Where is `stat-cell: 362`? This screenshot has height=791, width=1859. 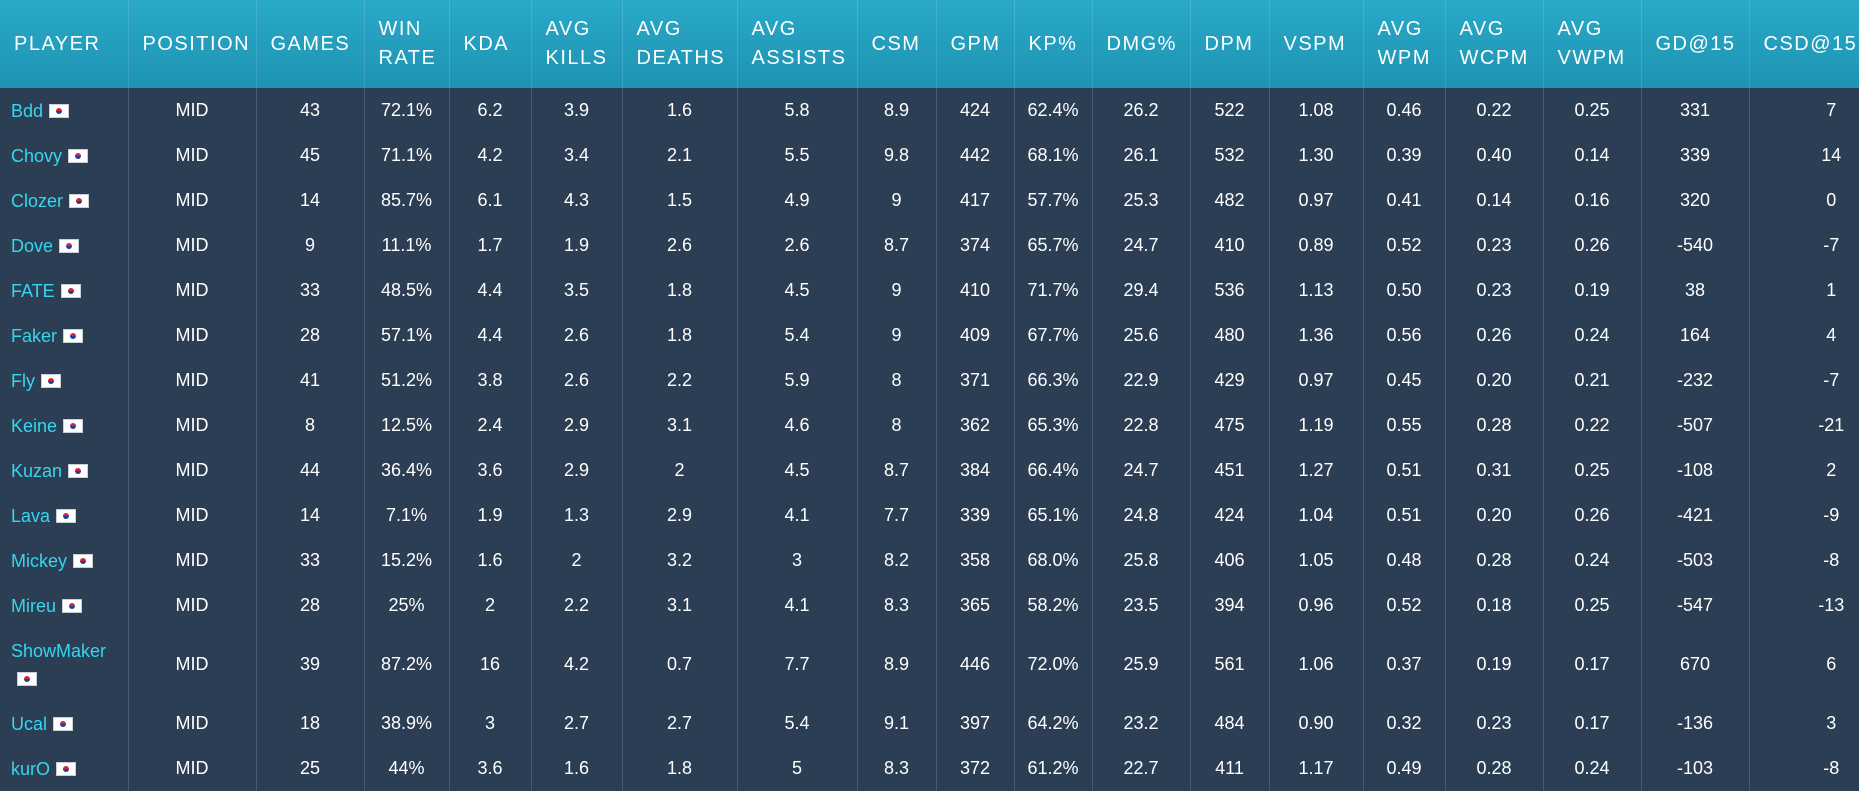 stat-cell: 362 is located at coordinates (975, 425).